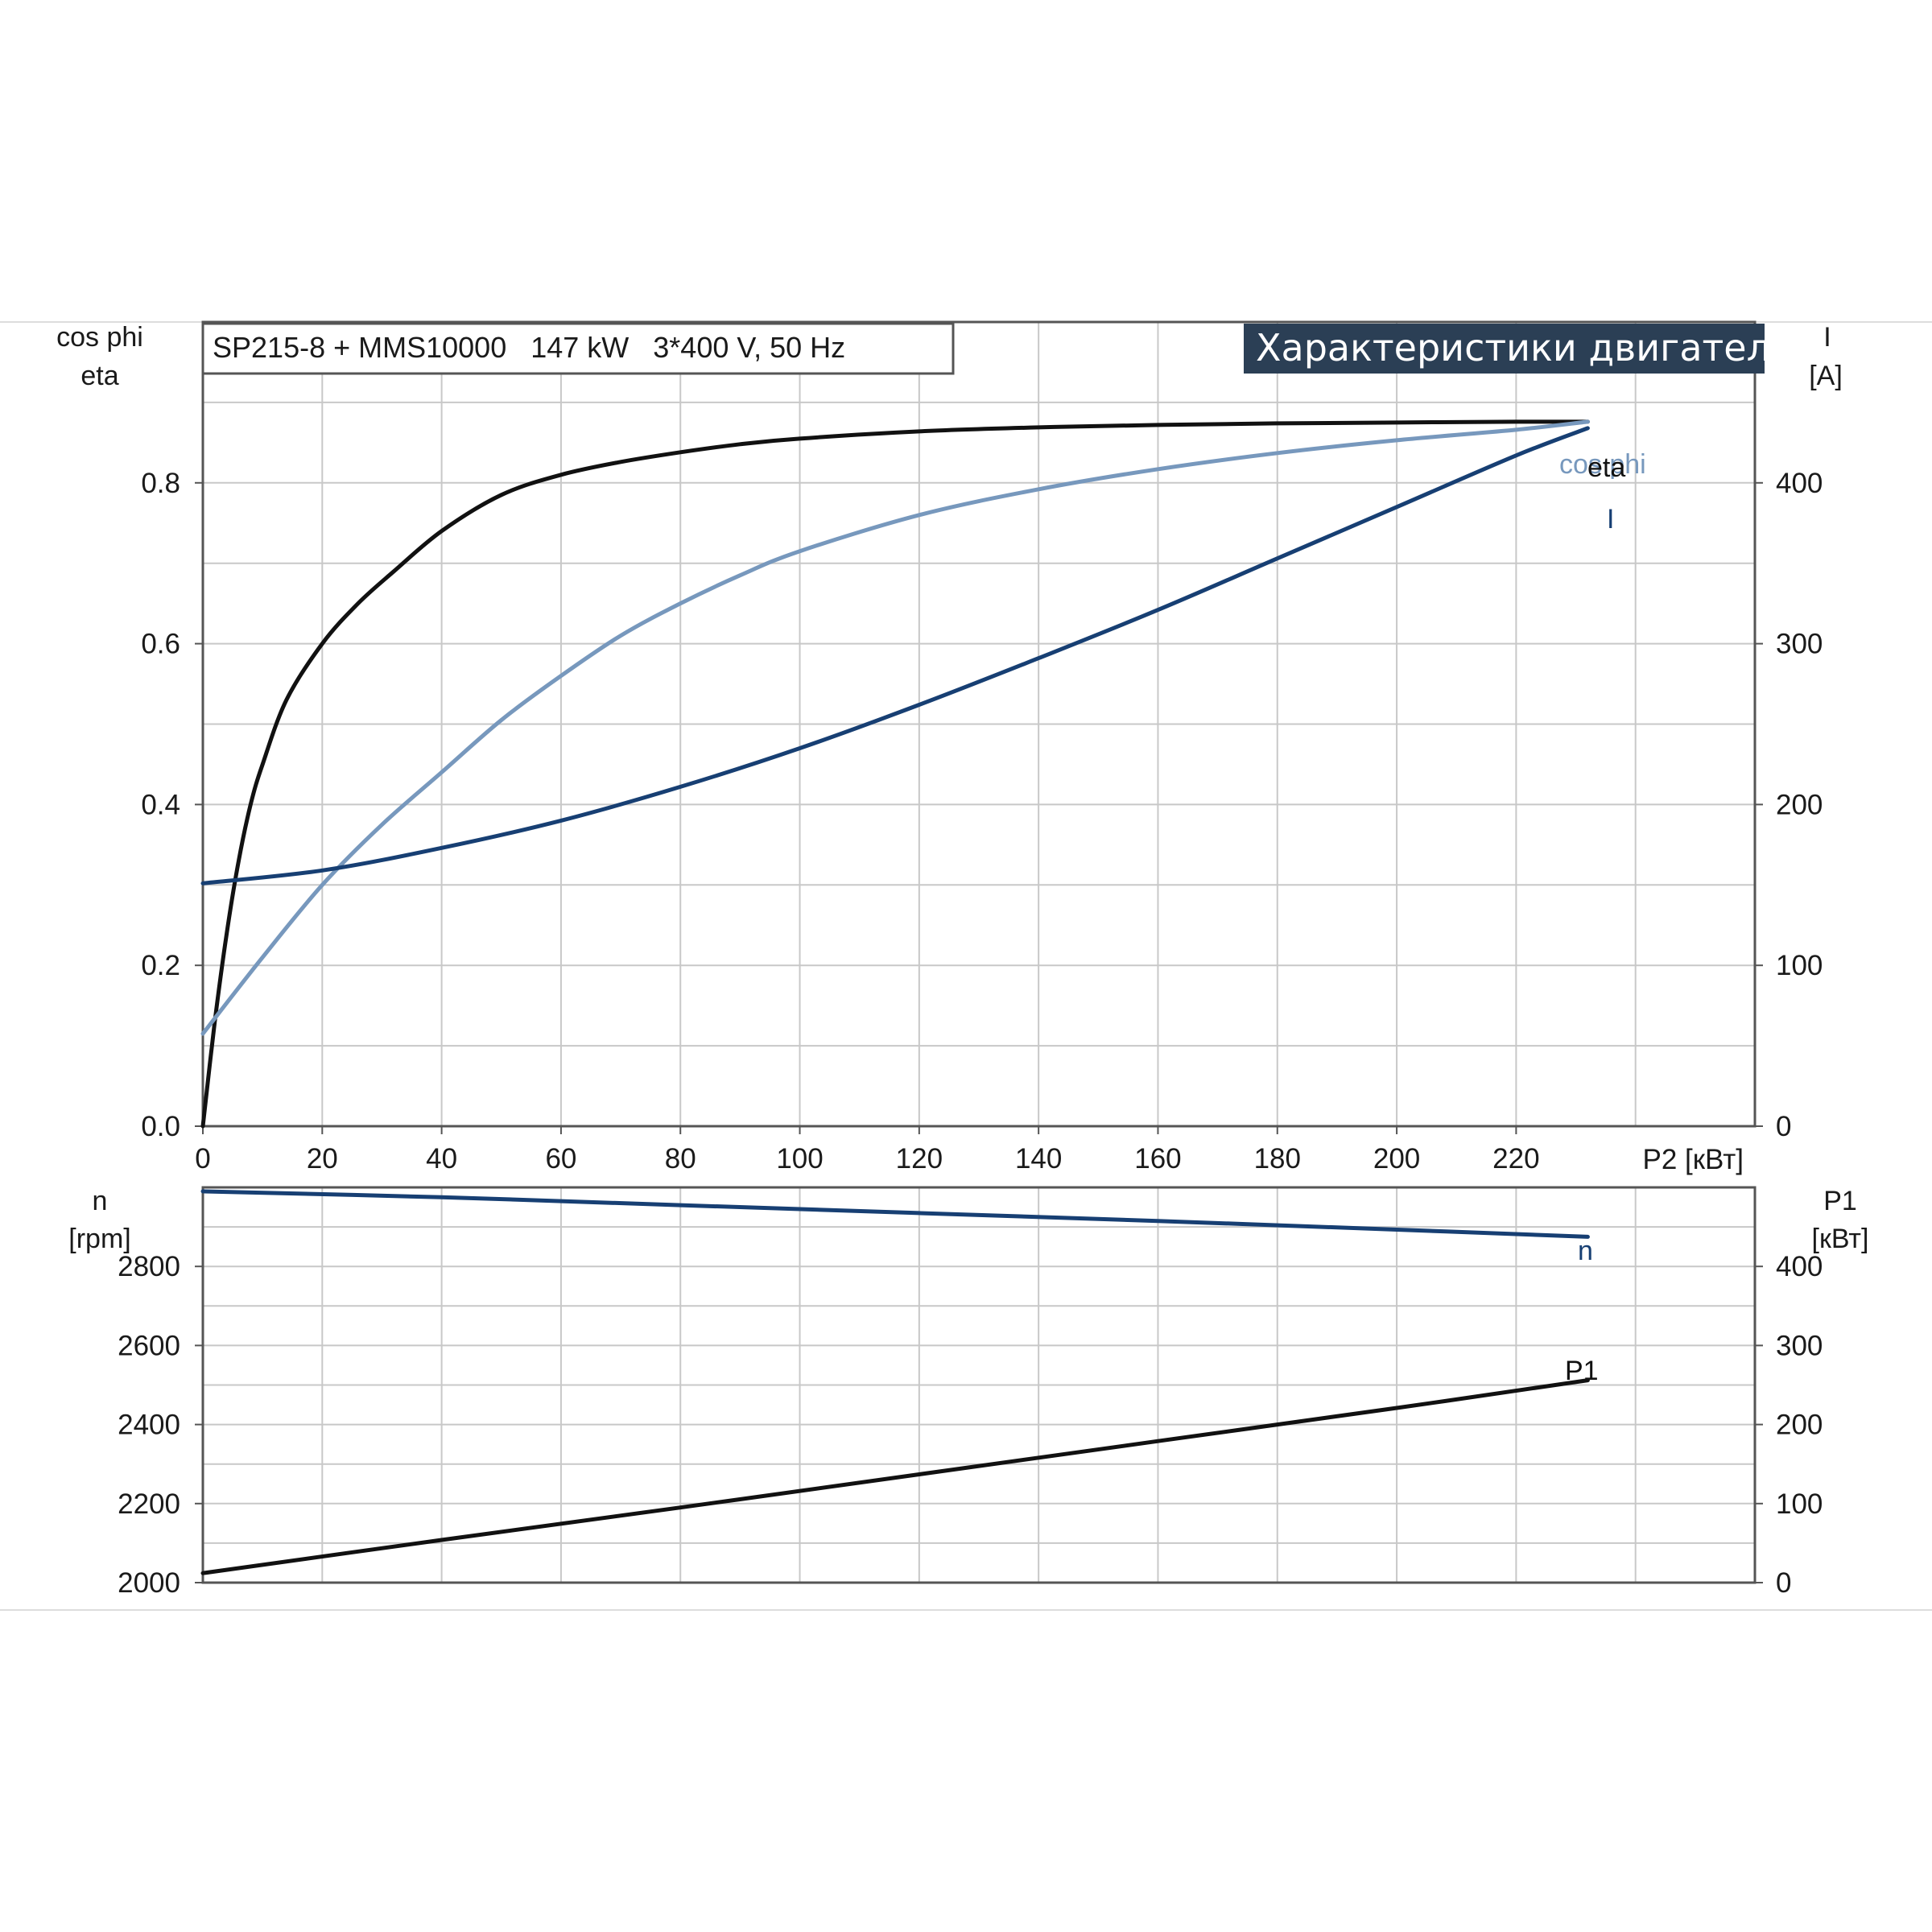 The image size is (1932, 1932). Describe the element at coordinates (160, 1126) in the screenshot. I see `left-y-tick-label: 0.0` at that location.